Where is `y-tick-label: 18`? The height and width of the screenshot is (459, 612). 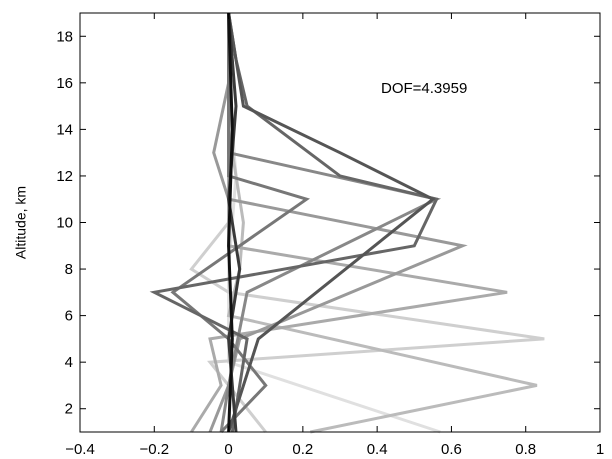 y-tick-label: 18 is located at coordinates (64, 36).